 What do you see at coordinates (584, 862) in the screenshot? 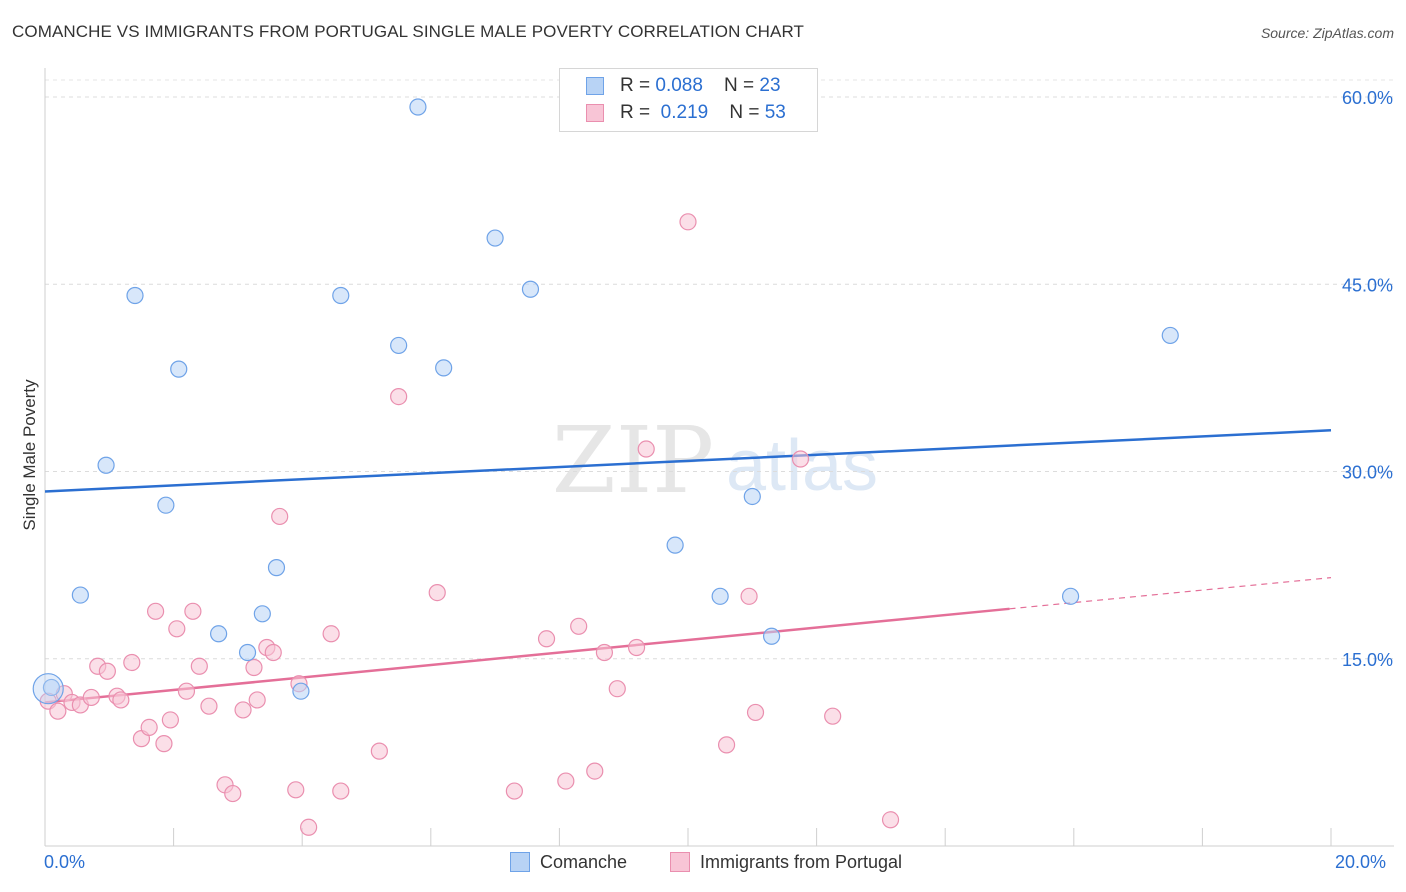
I see `bottom-legend-label-comanche: Comanche` at bounding box center [584, 862].